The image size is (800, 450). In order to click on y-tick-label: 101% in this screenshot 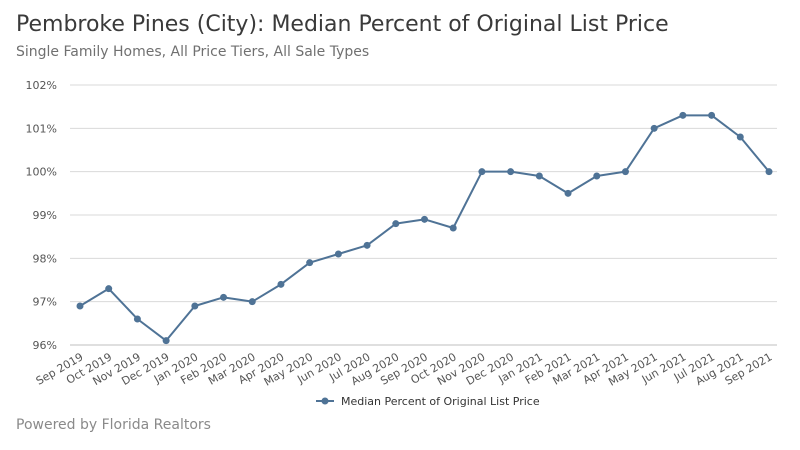, I will do `click(41, 128)`.